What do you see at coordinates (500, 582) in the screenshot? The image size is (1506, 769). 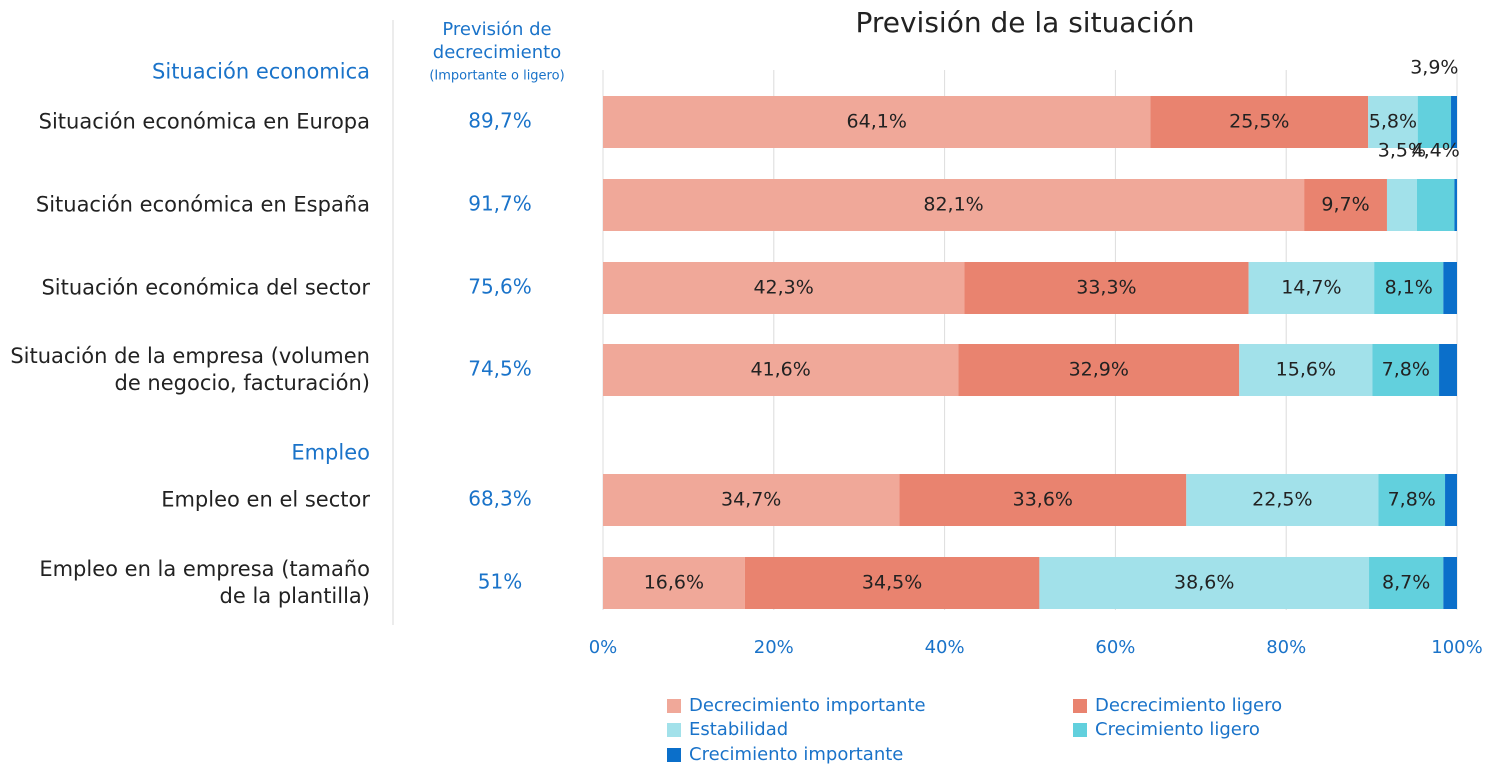 I see `forecast-value: 51%` at bounding box center [500, 582].